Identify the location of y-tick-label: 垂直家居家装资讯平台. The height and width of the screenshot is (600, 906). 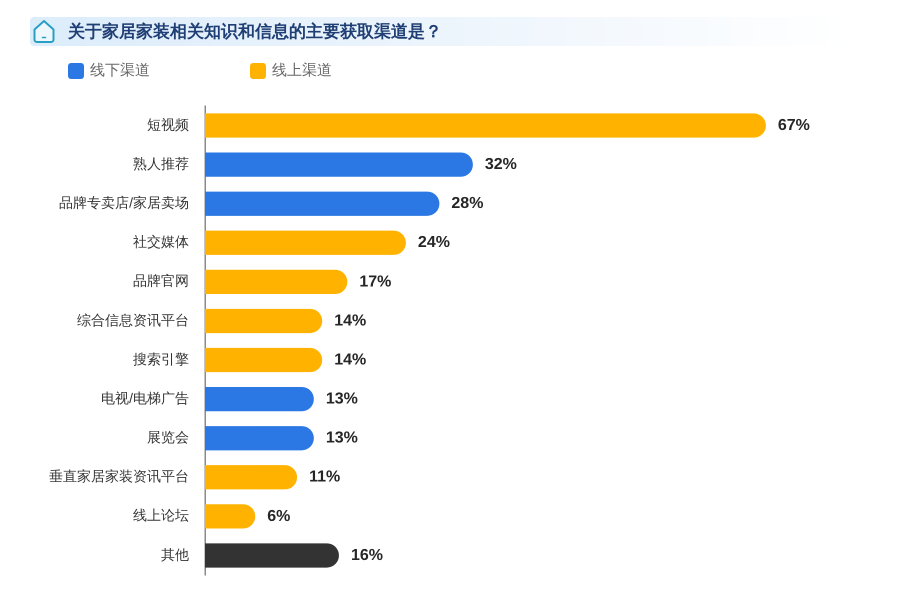
(119, 476).